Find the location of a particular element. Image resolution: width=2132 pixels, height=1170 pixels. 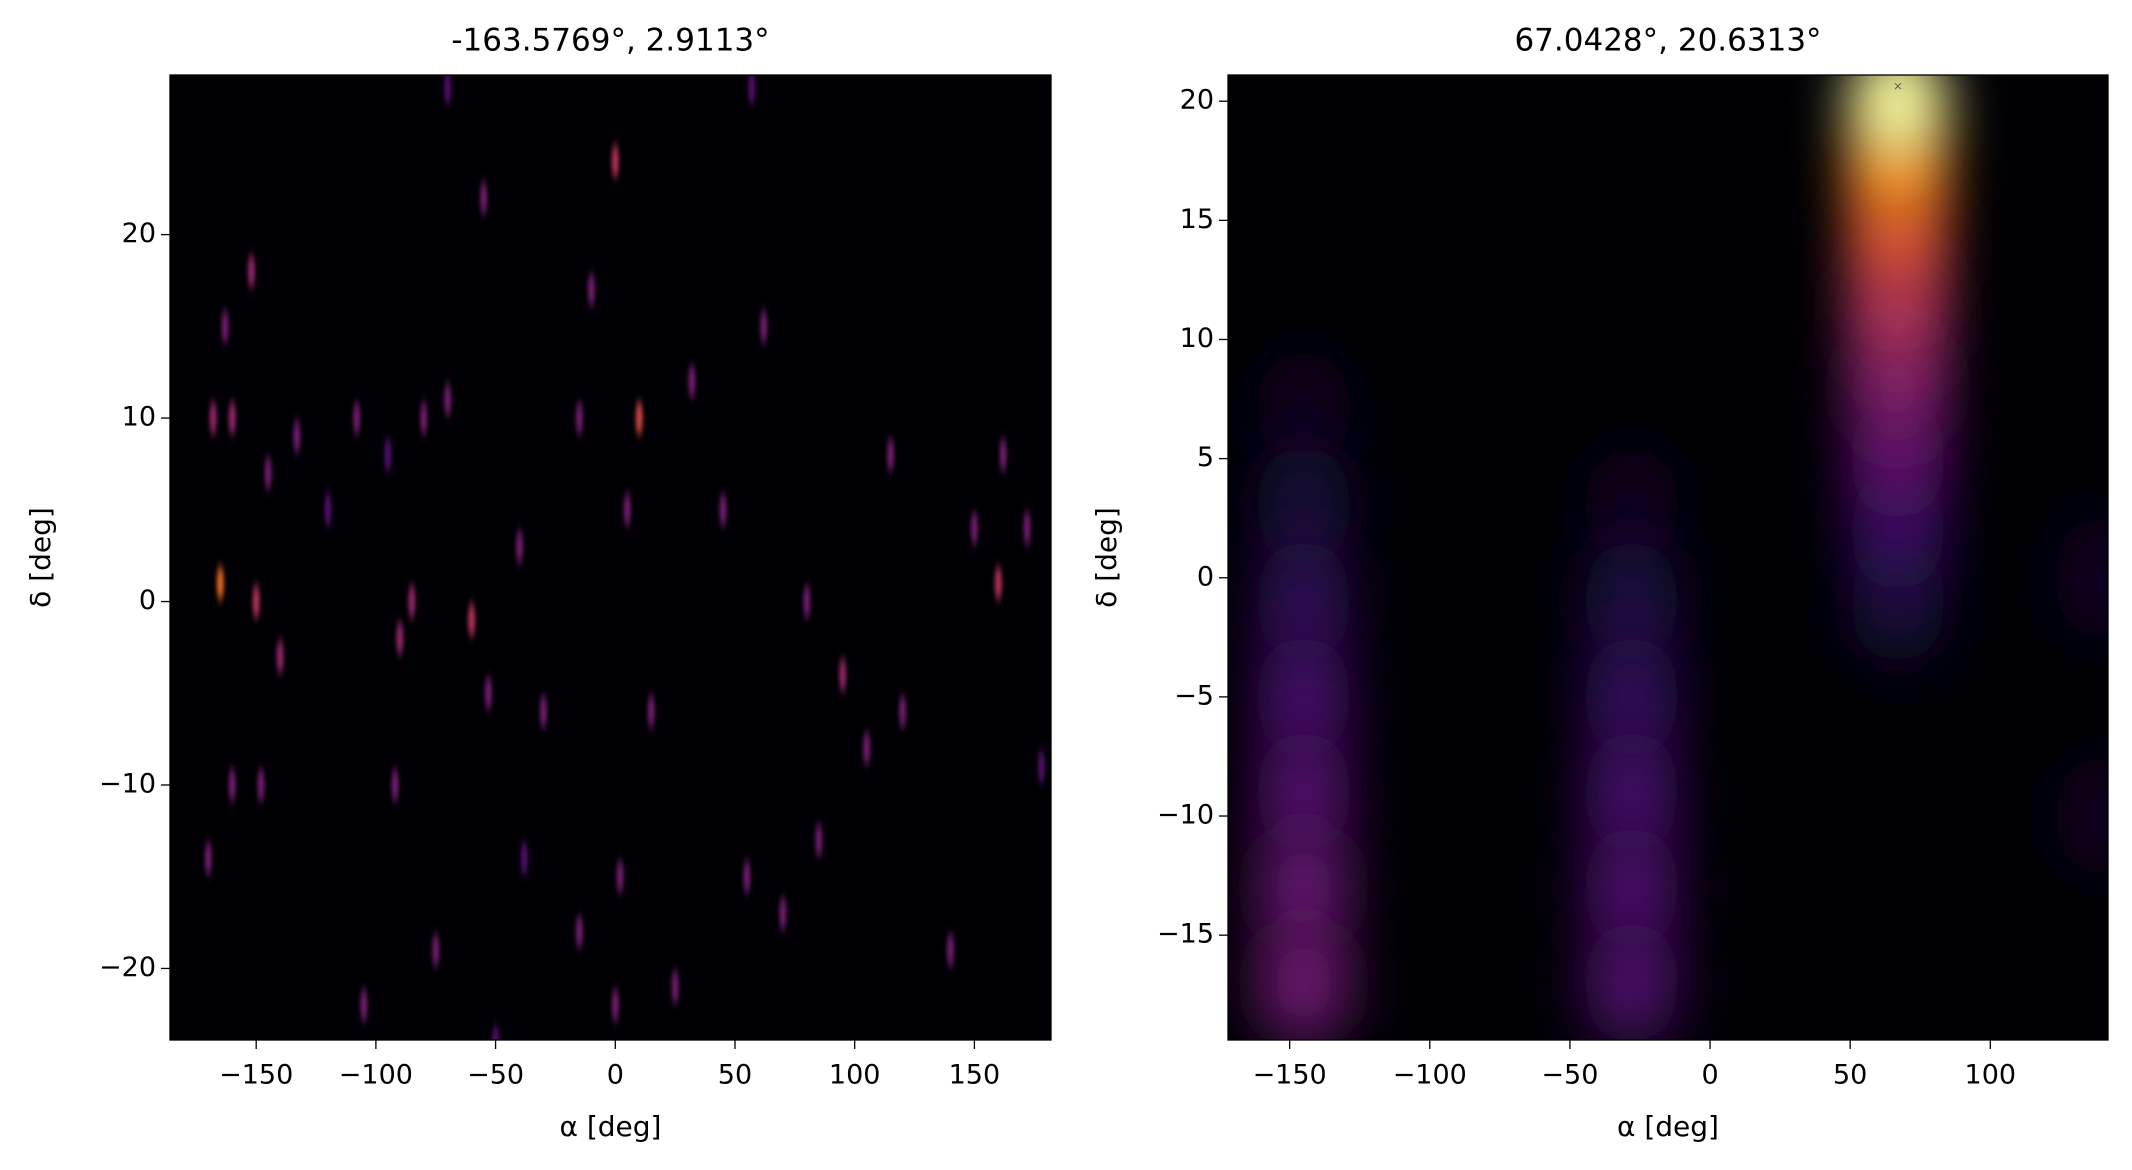

chart-title: -163.5769°, 2.9113° is located at coordinates (610, 41).